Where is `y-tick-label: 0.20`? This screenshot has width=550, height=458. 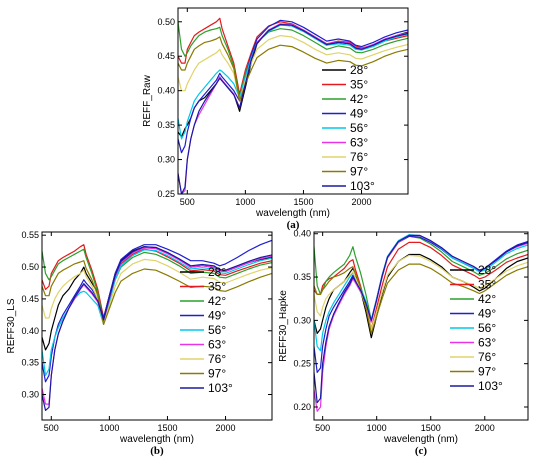
y-tick-label: 0.20 is located at coordinates (302, 407).